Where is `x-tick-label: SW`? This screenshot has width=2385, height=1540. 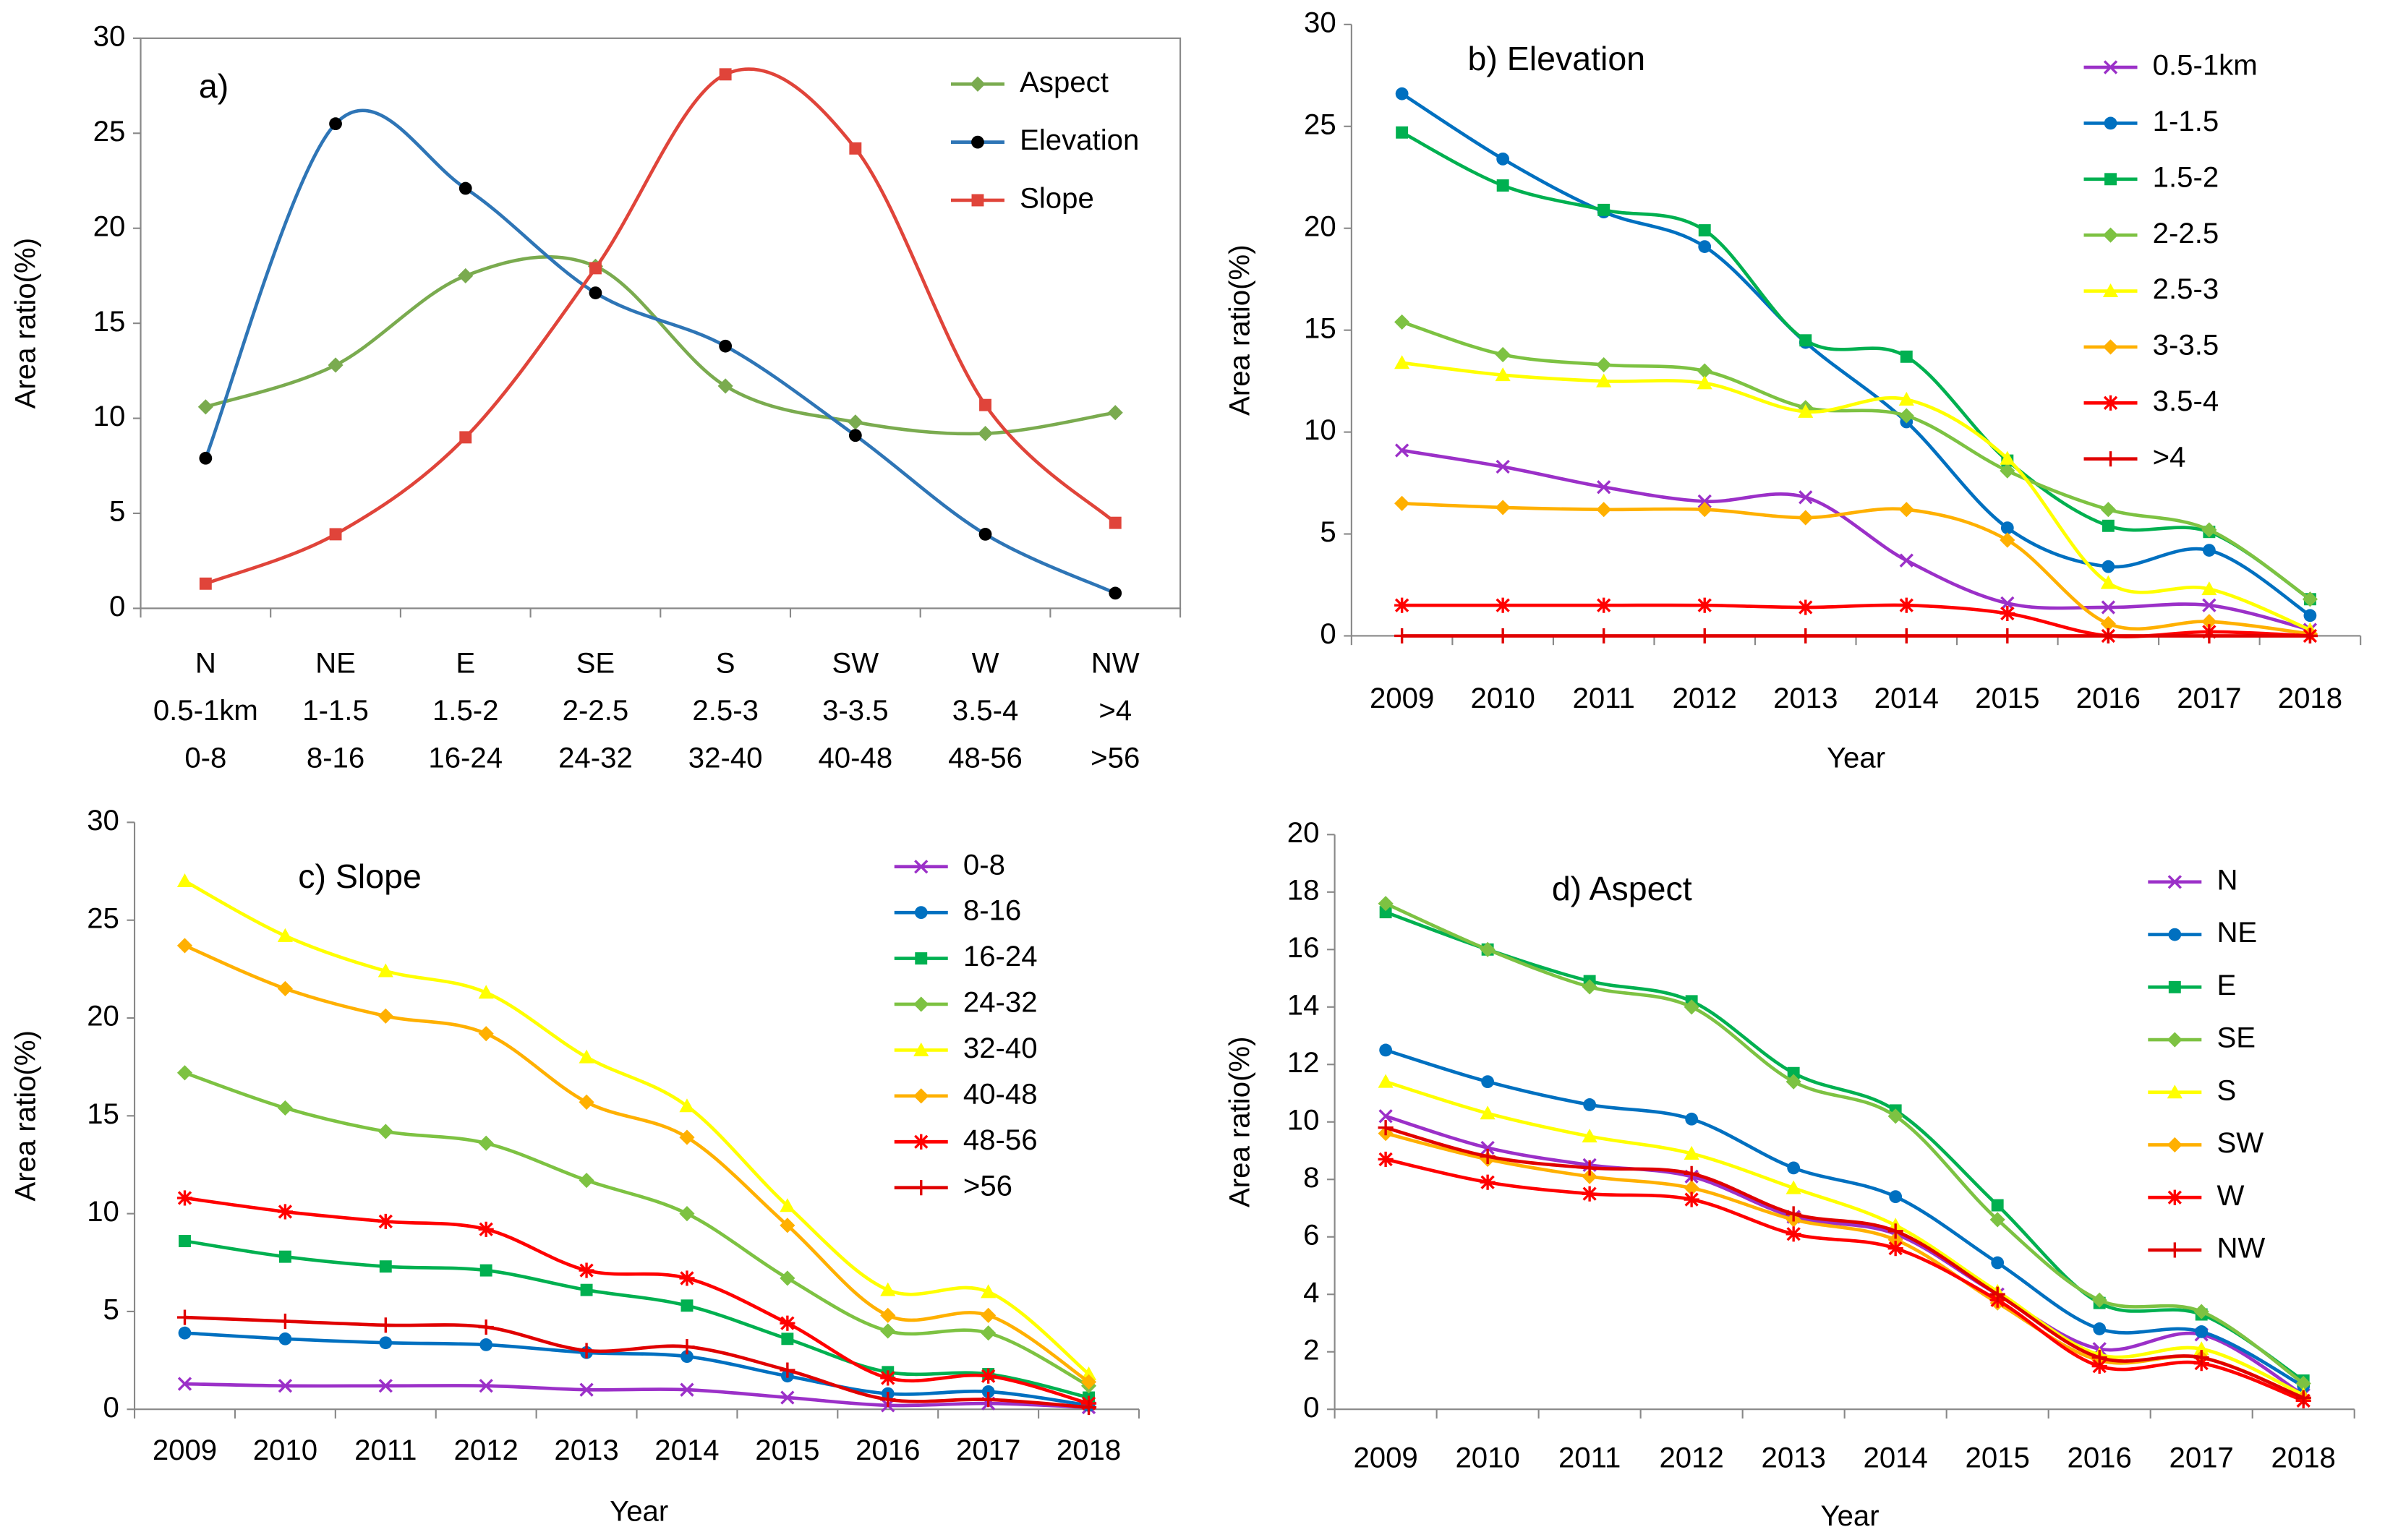
x-tick-label: SW is located at coordinates (855, 662).